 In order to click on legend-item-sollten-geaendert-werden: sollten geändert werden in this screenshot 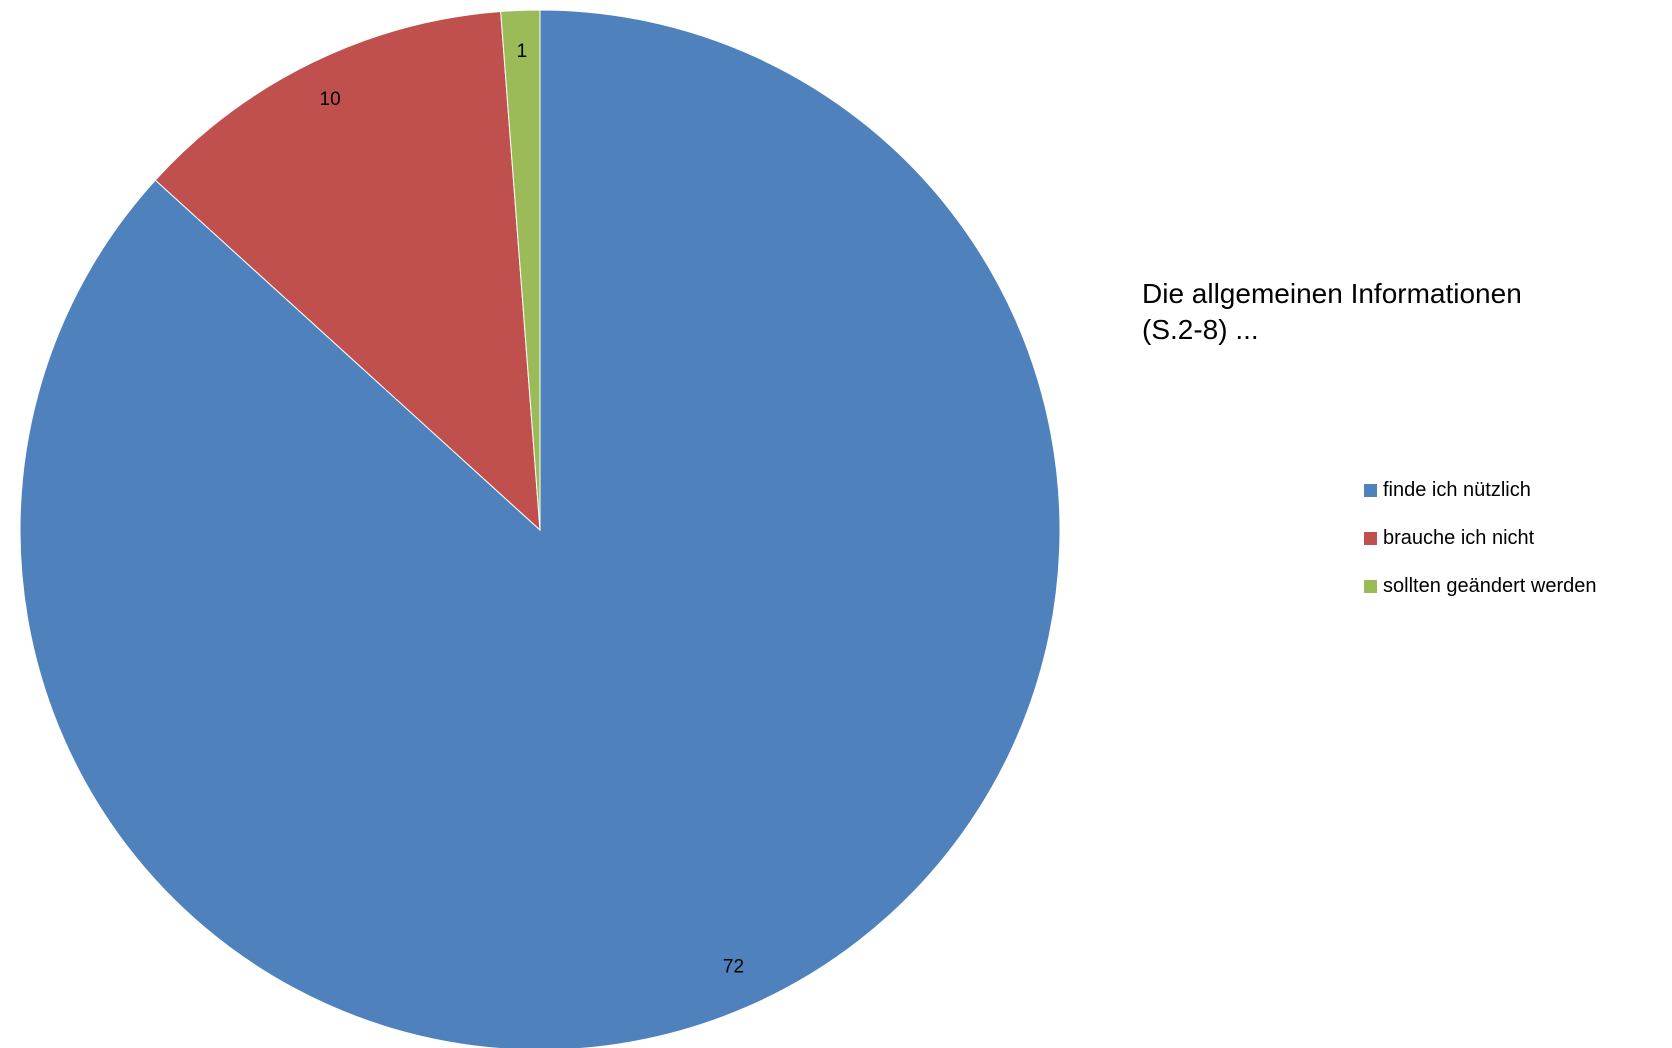, I will do `click(1480, 586)`.